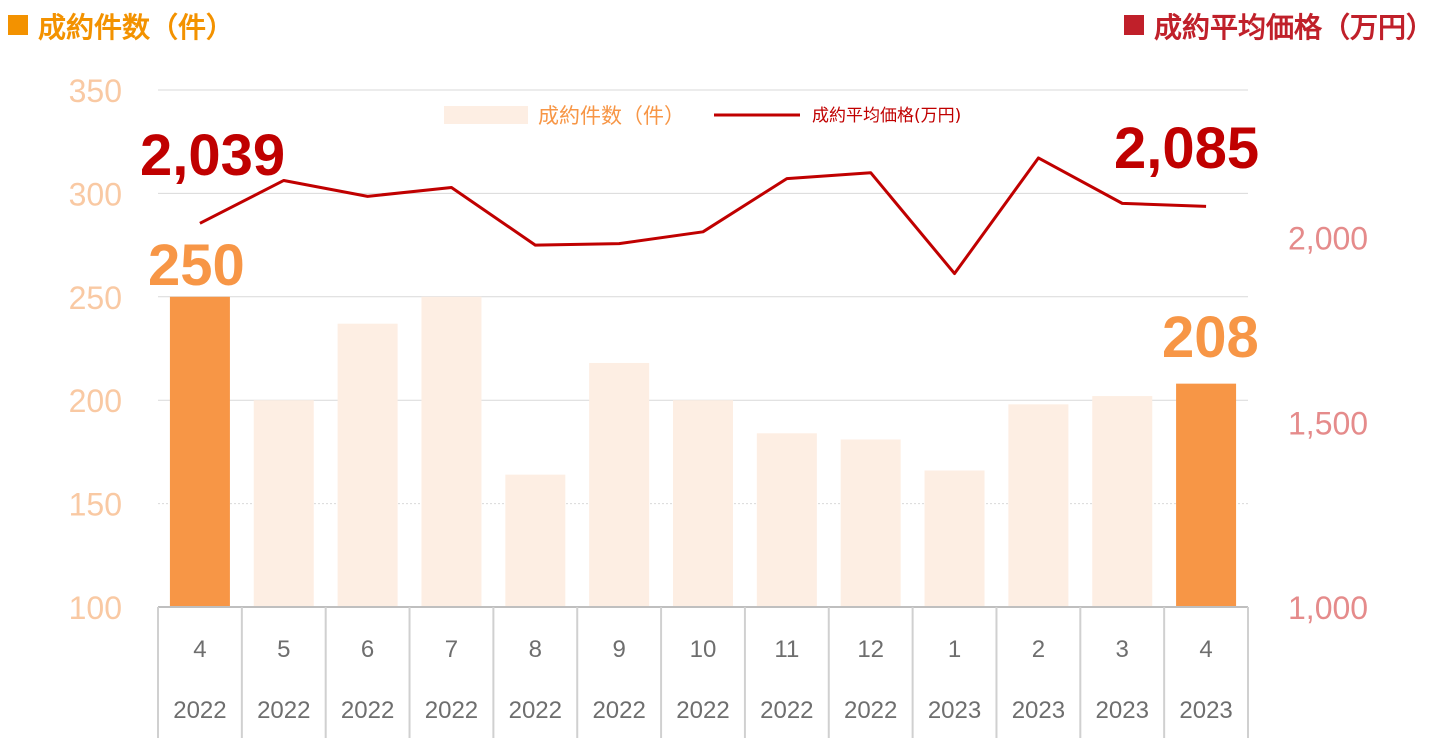 Image resolution: width=1440 pixels, height=738 pixels. I want to click on last-count-callout: 208, so click(1210, 337).